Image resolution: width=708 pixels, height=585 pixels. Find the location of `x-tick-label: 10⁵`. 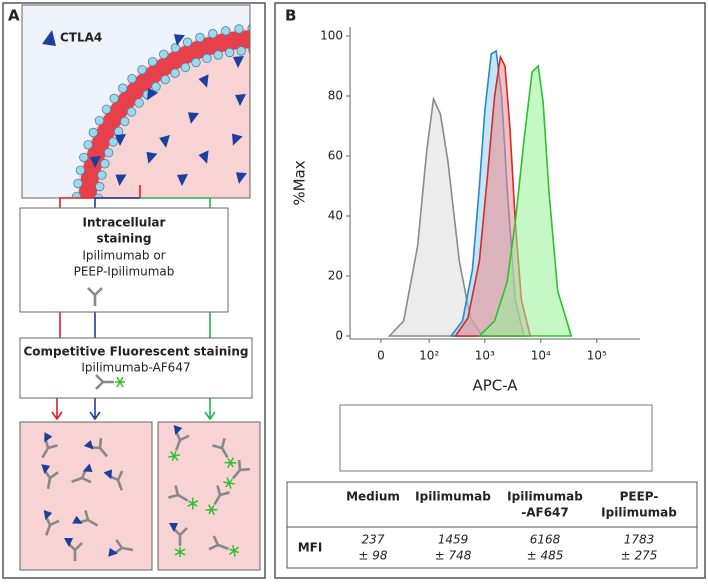

x-tick-label: 10⁵ is located at coordinates (597, 356).